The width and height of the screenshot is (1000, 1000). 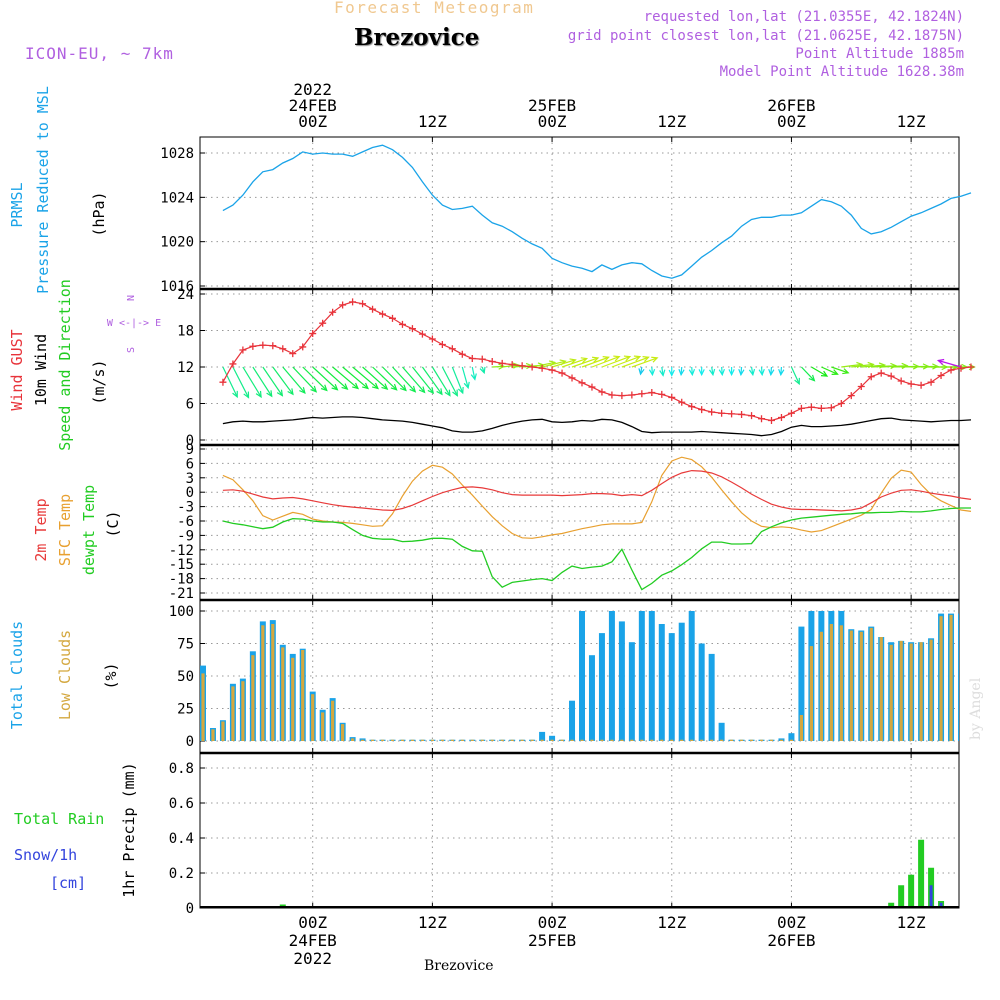 What do you see at coordinates (181, 580) in the screenshot?
I see `temperature-ytick-label: -18` at bounding box center [181, 580].